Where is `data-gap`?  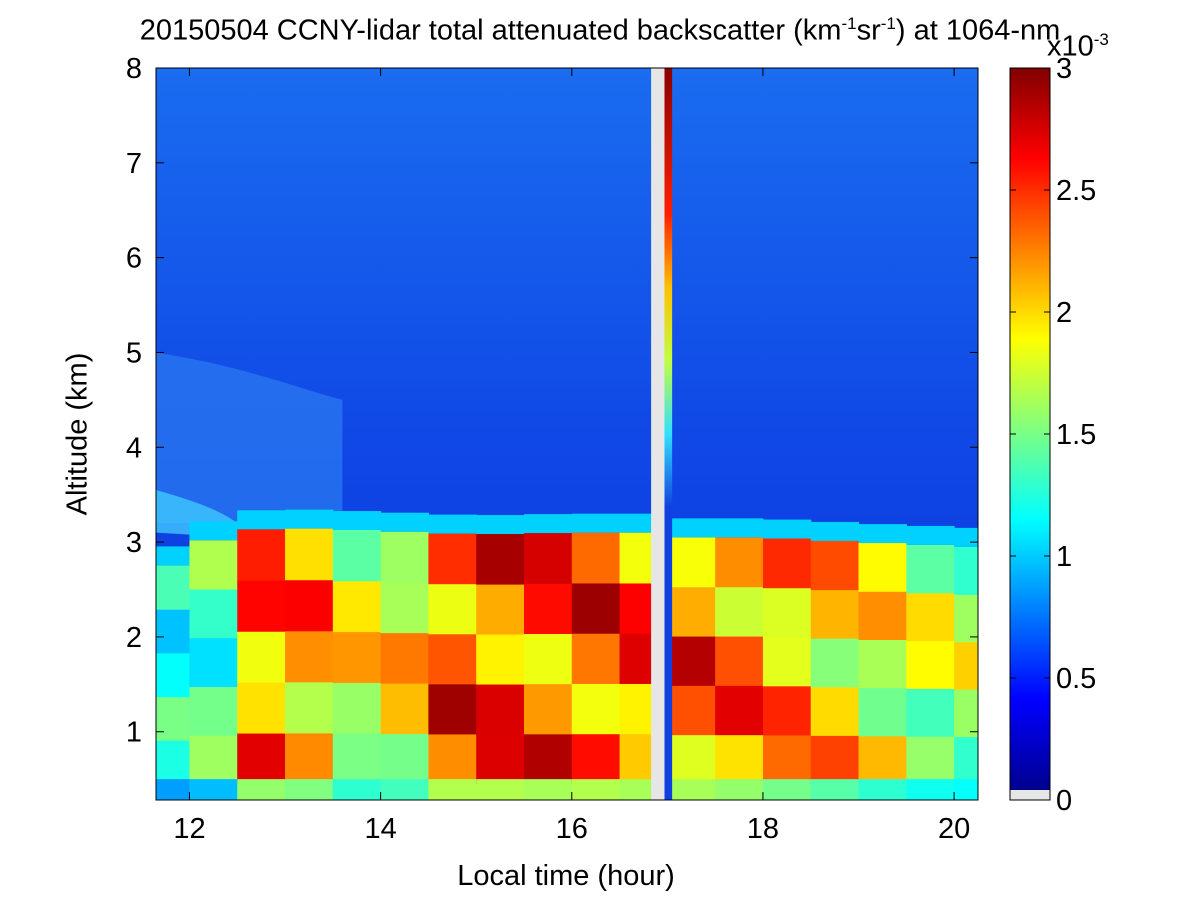 data-gap is located at coordinates (658, 434).